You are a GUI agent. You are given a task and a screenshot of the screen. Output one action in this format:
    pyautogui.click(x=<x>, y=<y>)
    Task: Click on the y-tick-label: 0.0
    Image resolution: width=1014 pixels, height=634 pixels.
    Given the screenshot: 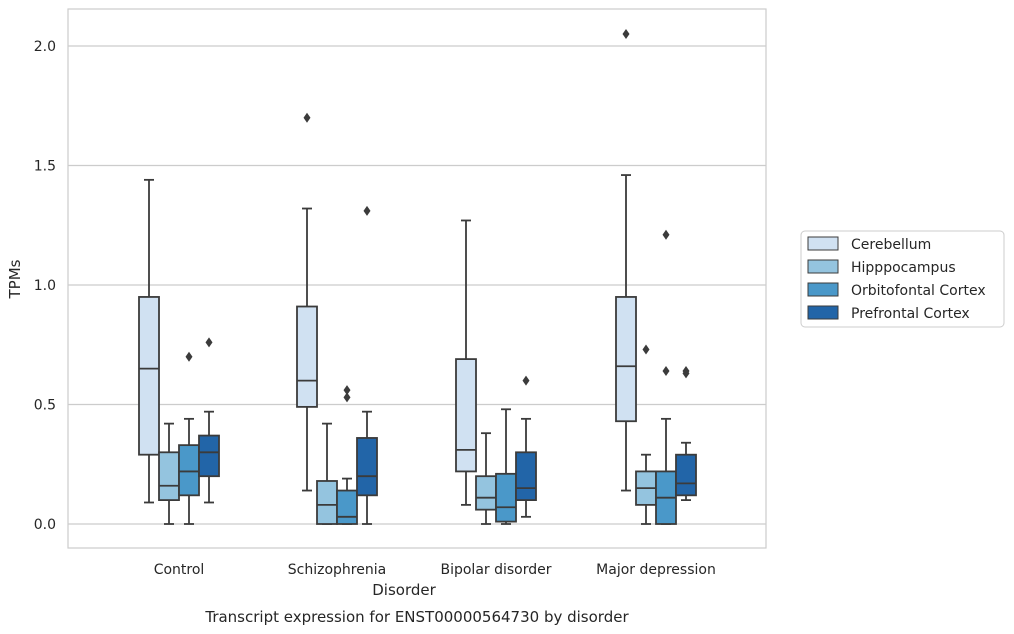 What is the action you would take?
    pyautogui.click(x=45, y=525)
    